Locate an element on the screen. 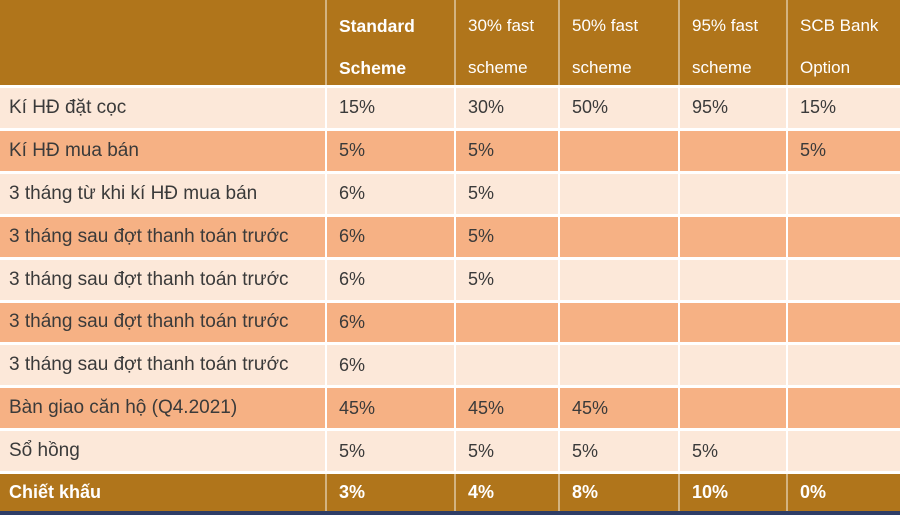 The width and height of the screenshot is (900, 515). table-row: Kí HĐ mua bán 5% 5% 5% is located at coordinates (450, 152).